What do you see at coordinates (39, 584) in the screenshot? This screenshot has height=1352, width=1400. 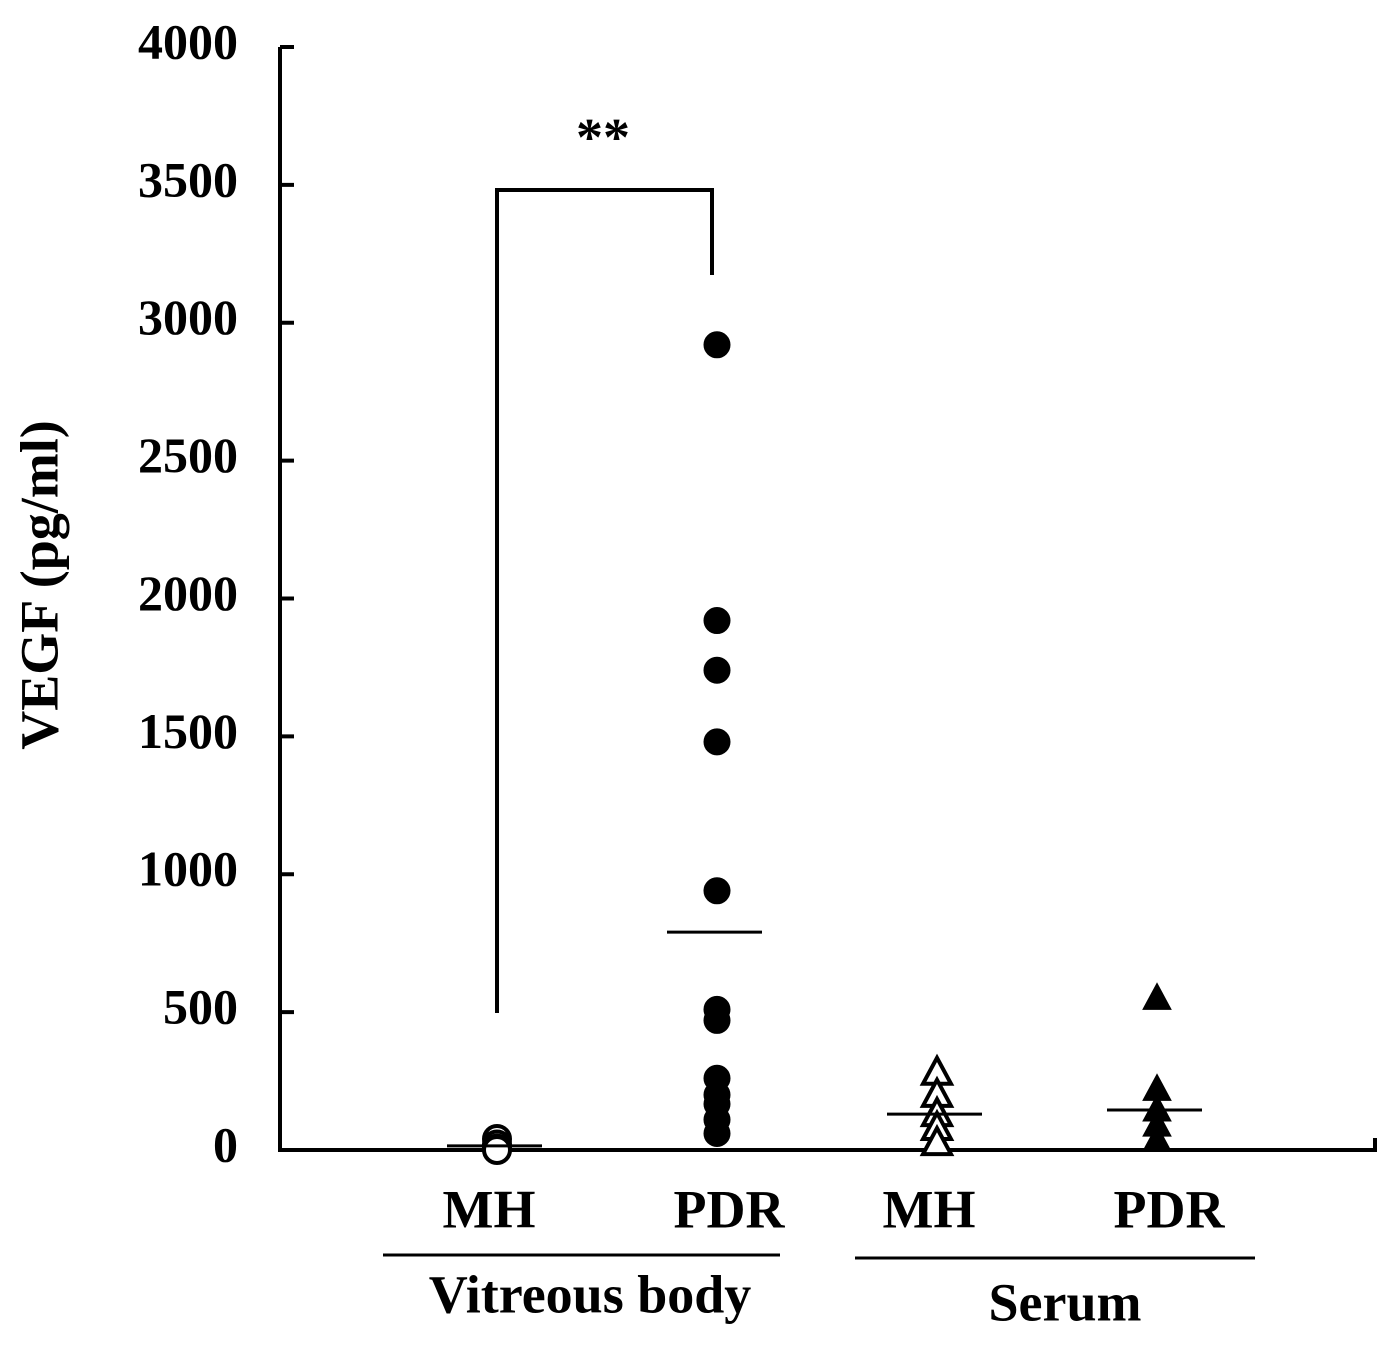 I see `y-axis-label: VEGF (pg/ml)` at bounding box center [39, 584].